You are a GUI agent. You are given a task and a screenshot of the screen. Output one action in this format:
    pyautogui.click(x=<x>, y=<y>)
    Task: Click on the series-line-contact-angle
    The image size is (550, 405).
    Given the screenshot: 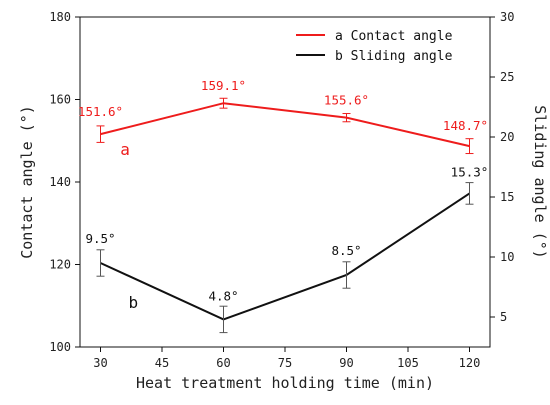 What is the action you would take?
    pyautogui.click(x=285, y=125)
    